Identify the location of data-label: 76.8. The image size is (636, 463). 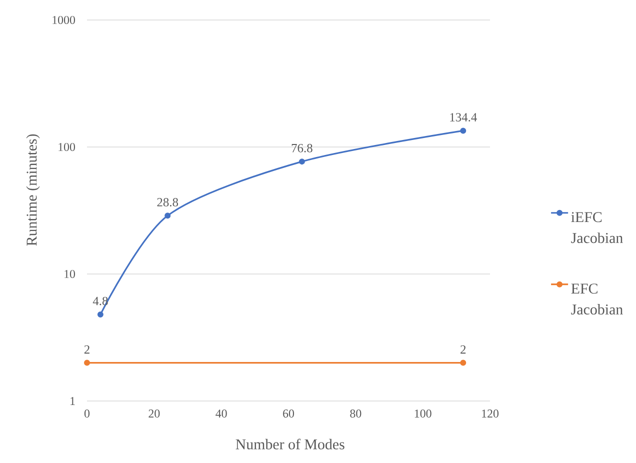
(302, 148).